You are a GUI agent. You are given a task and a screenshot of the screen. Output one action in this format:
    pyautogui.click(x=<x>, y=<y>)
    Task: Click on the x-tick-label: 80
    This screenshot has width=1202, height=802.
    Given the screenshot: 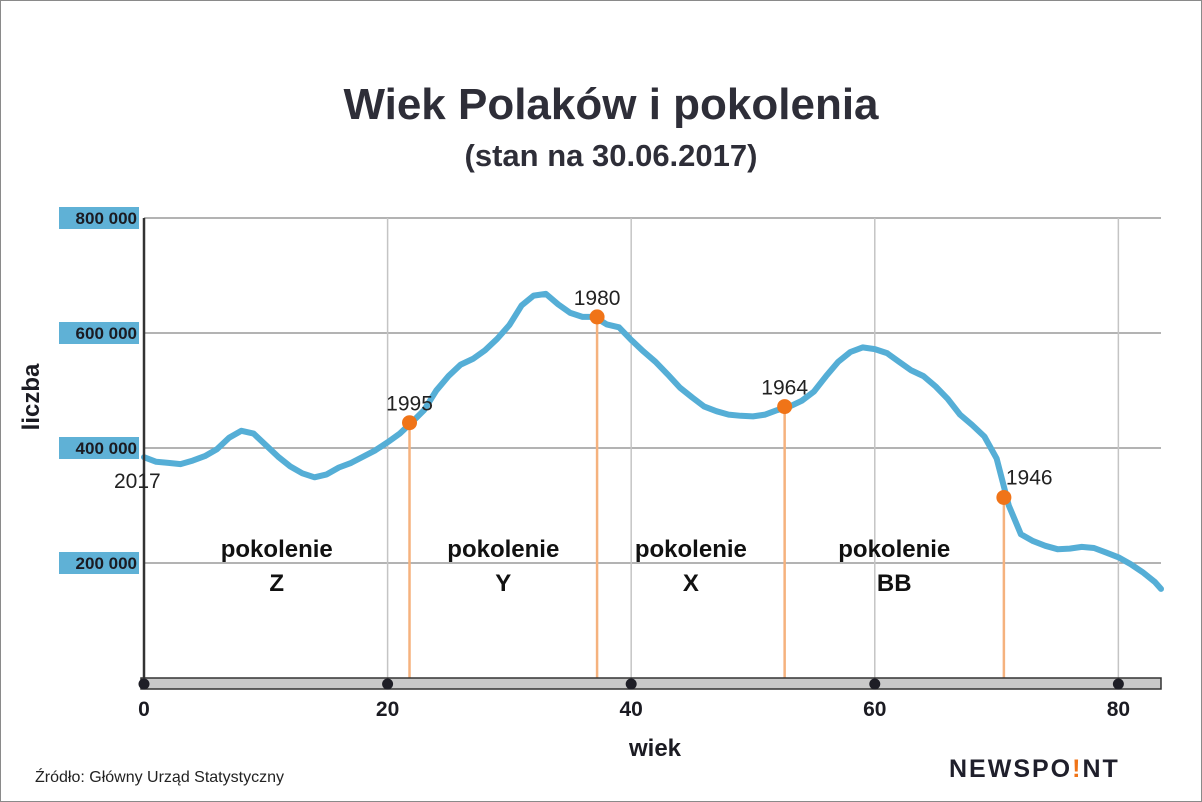 What is the action you would take?
    pyautogui.click(x=1118, y=709)
    